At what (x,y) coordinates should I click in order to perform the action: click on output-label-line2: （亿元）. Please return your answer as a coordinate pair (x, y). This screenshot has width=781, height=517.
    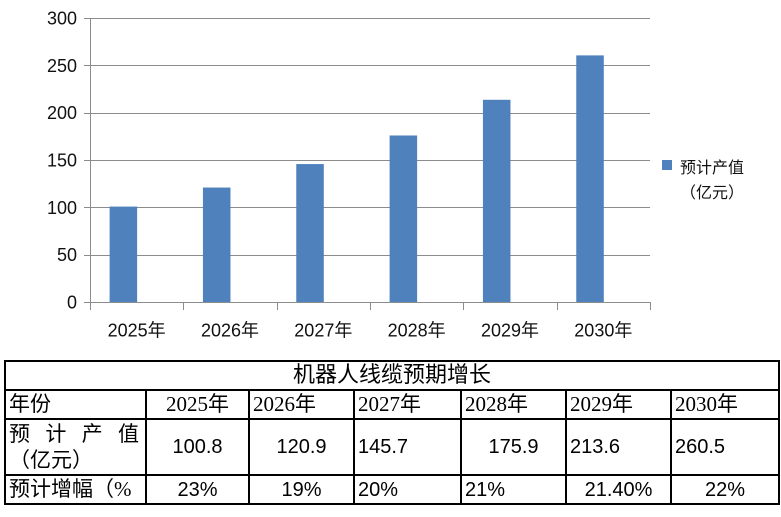
    Looking at the image, I should click on (51, 460).